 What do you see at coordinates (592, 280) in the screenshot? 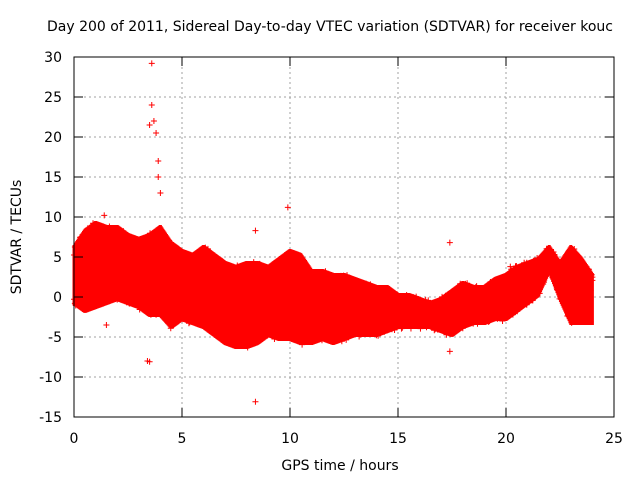
I see `data-point` at bounding box center [592, 280].